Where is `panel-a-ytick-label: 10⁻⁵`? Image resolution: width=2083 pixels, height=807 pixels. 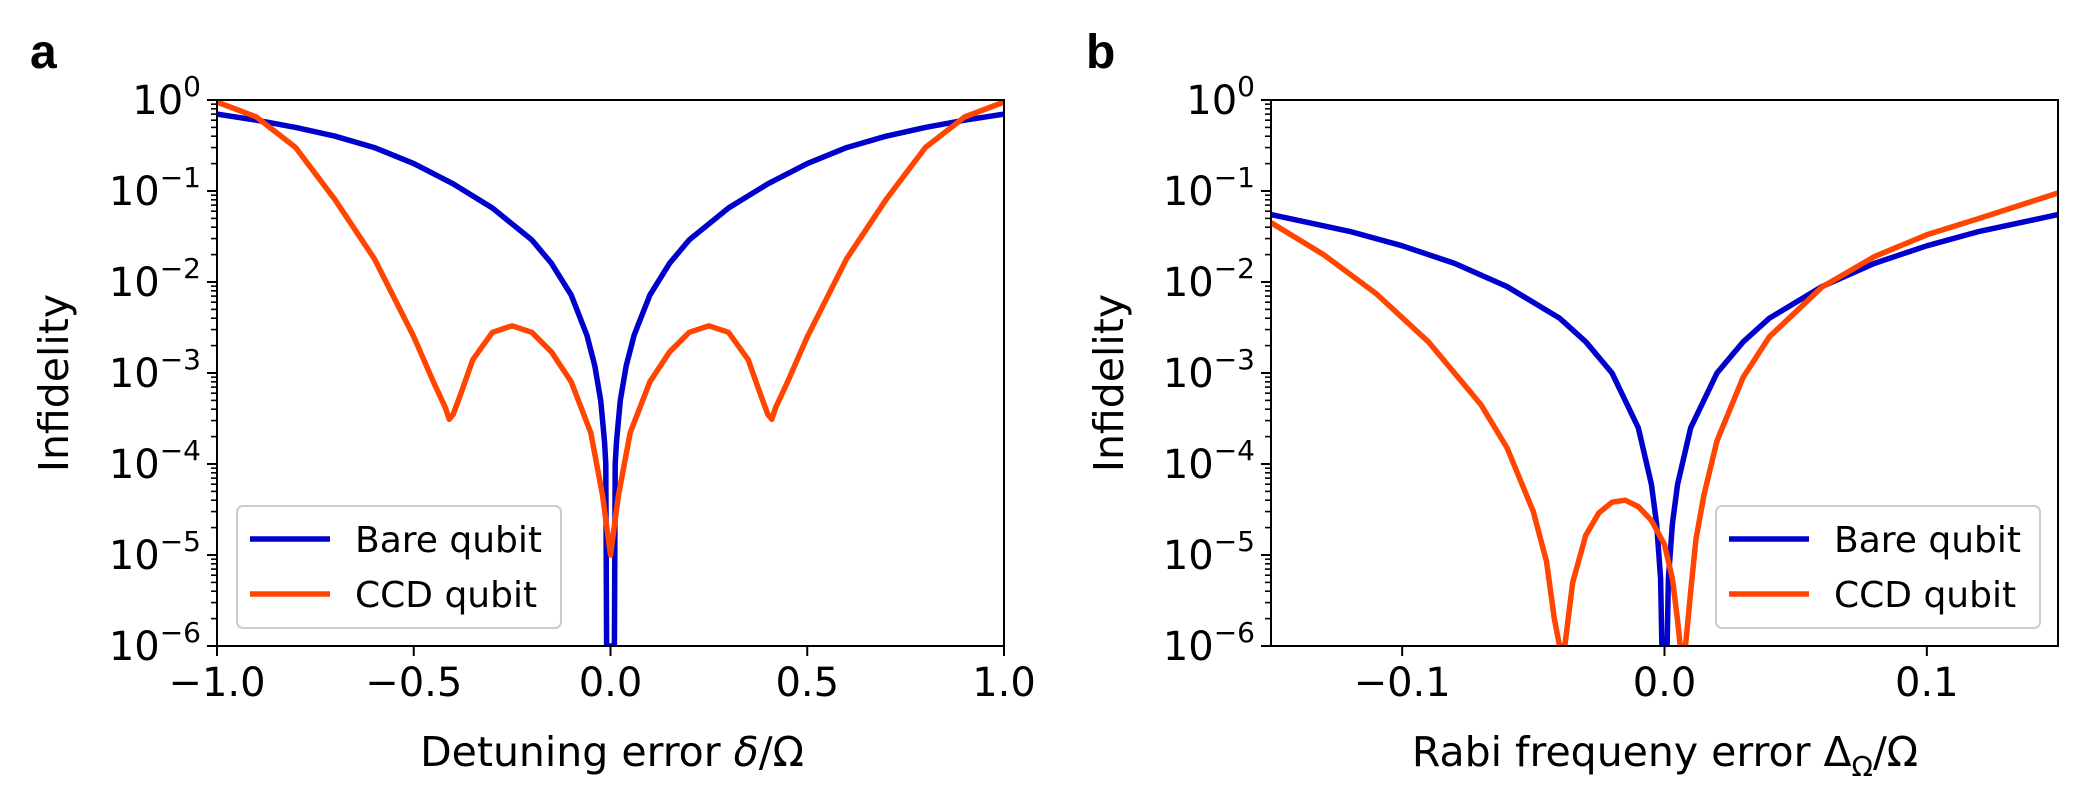 panel-a-ytick-label: 10⁻⁵ is located at coordinates (155, 552).